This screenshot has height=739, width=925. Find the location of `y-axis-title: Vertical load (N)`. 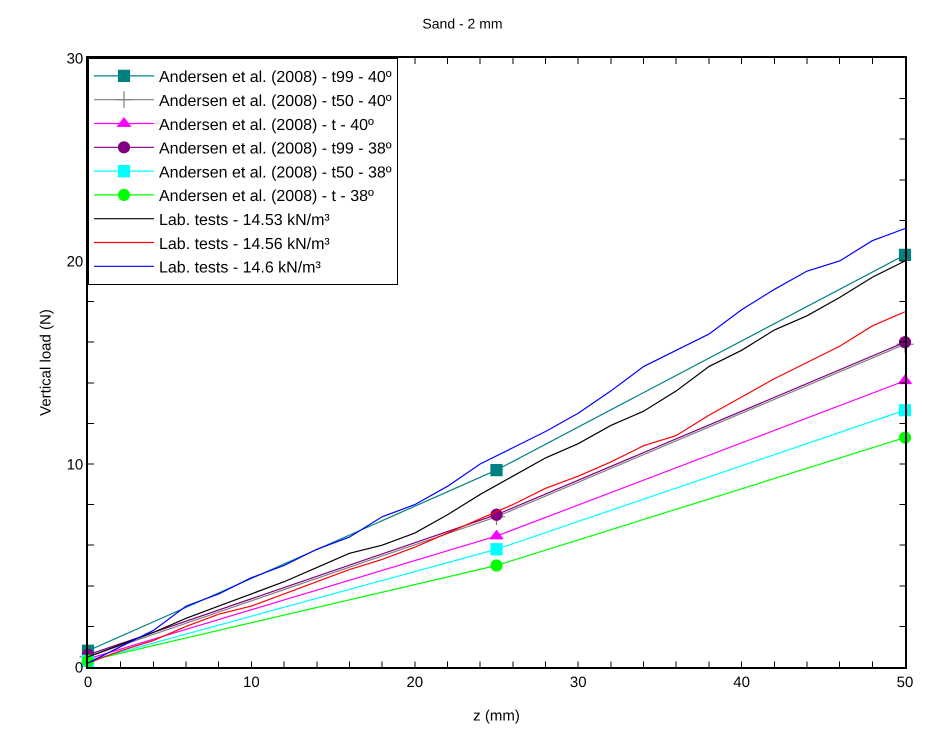

y-axis-title: Vertical load (N) is located at coordinates (45, 362).